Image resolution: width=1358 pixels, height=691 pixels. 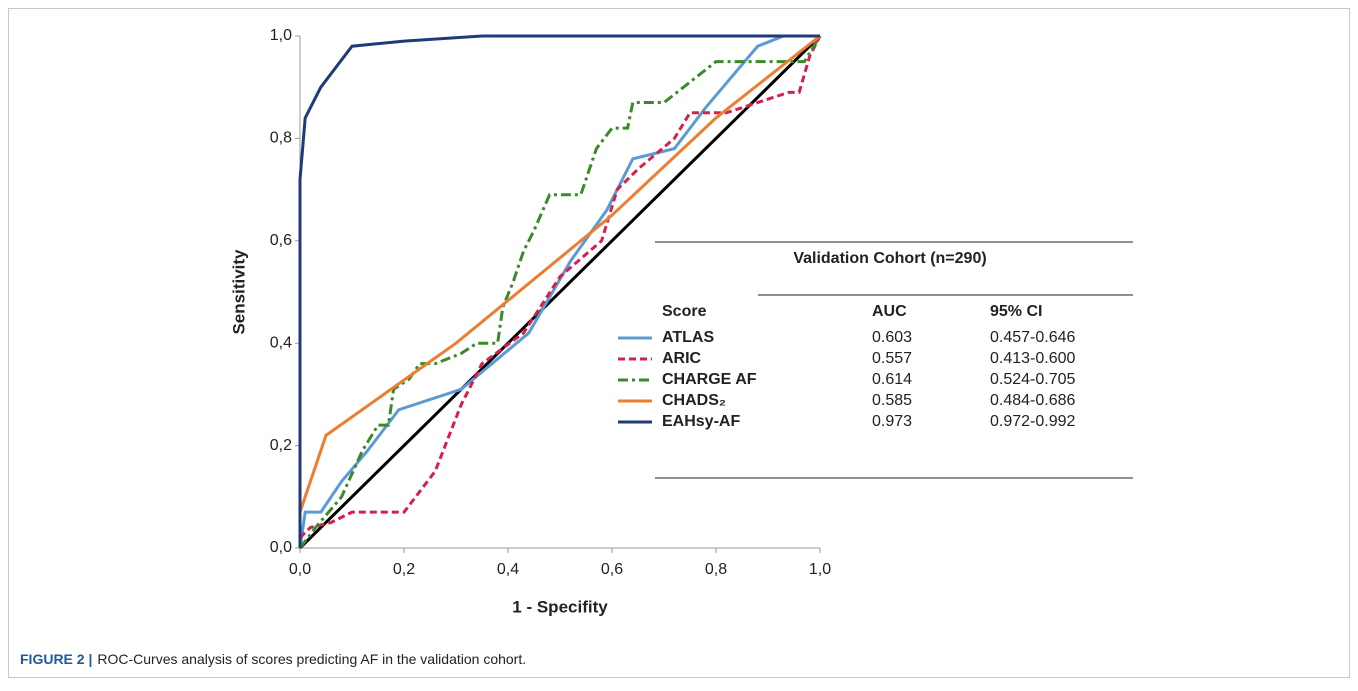 I want to click on auc-value: 0.973, so click(x=892, y=421).